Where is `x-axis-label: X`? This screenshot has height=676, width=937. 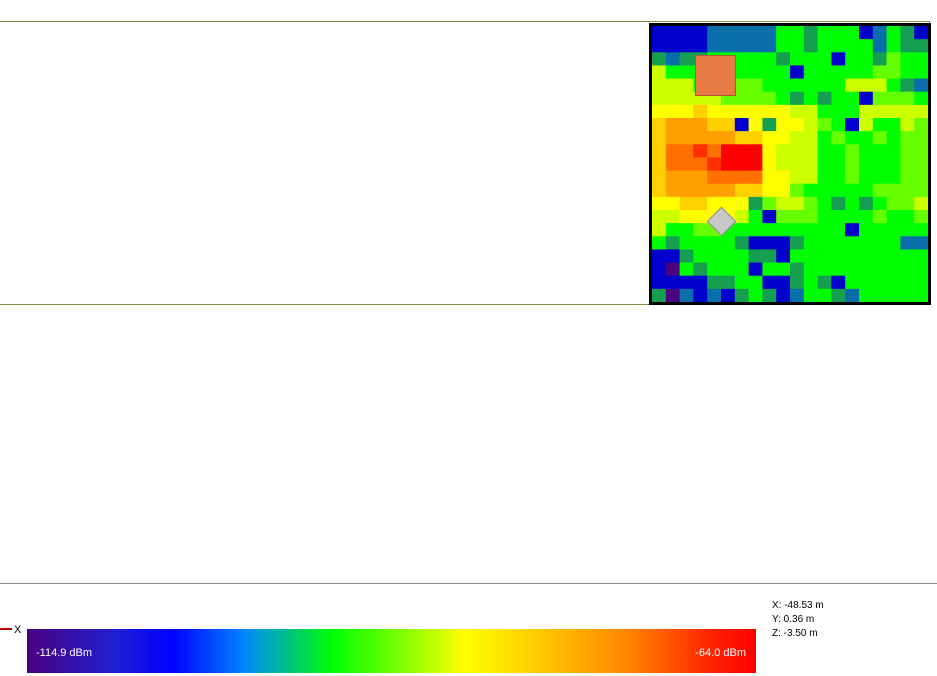 x-axis-label: X is located at coordinates (18, 630).